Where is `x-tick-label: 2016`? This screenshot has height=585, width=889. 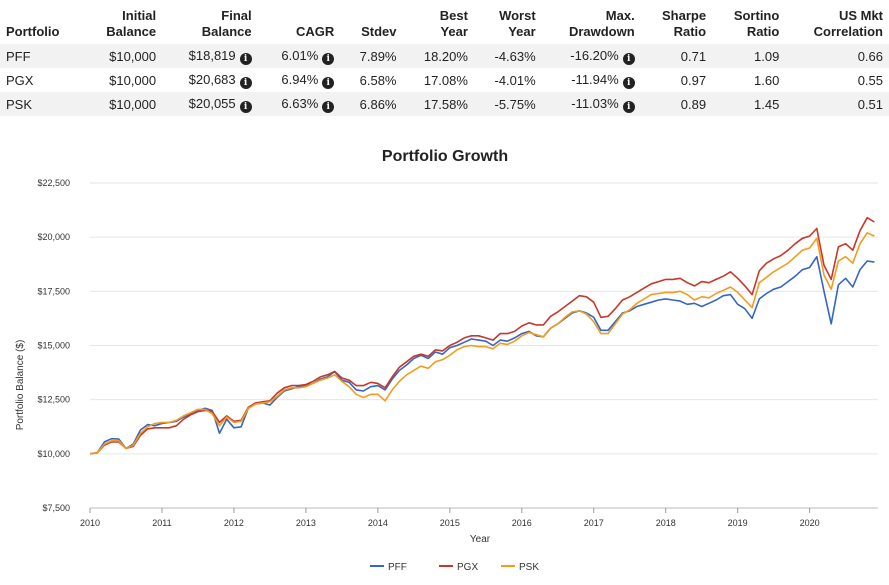 x-tick-label: 2016 is located at coordinates (522, 523).